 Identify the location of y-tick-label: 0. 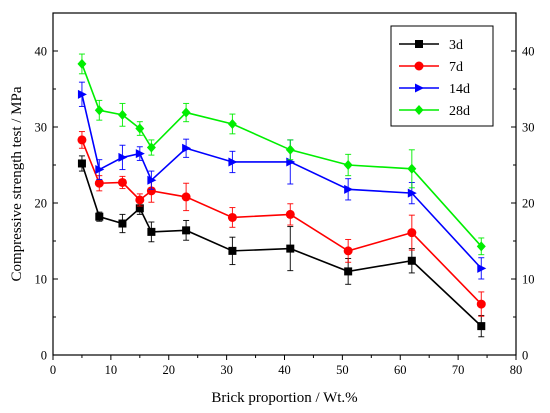
(44, 356).